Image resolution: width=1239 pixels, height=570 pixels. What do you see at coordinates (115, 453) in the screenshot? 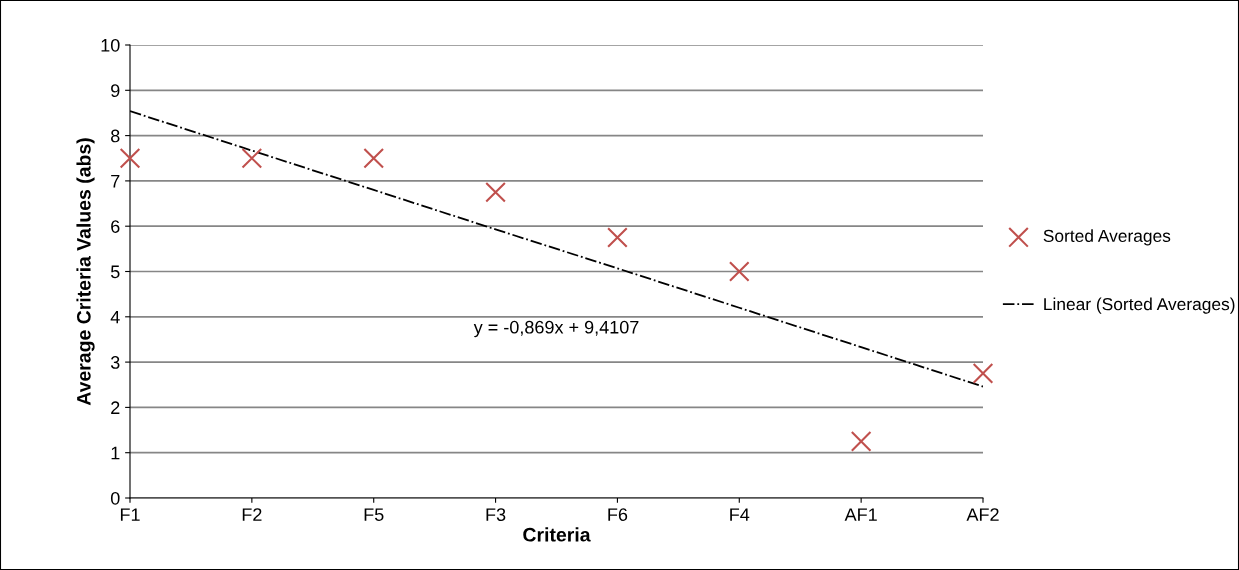
I see `y-tick-label: 1` at bounding box center [115, 453].